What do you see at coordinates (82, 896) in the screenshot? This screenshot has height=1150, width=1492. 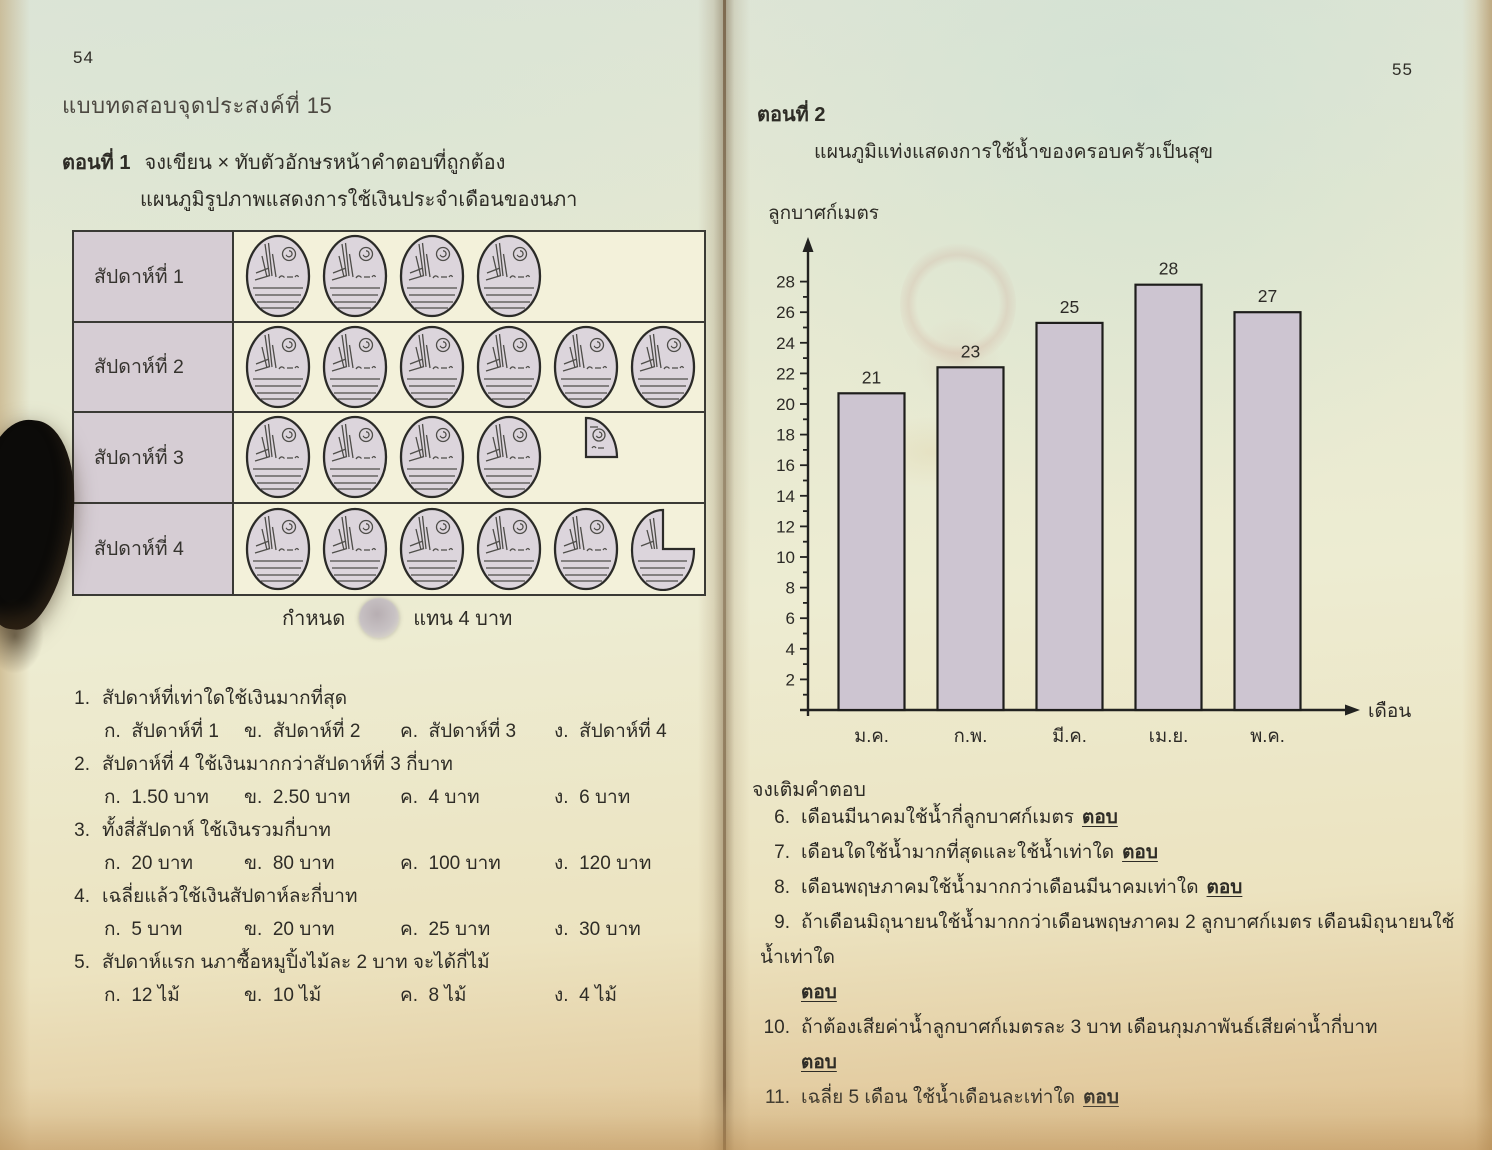 I see `question-number: 4.` at bounding box center [82, 896].